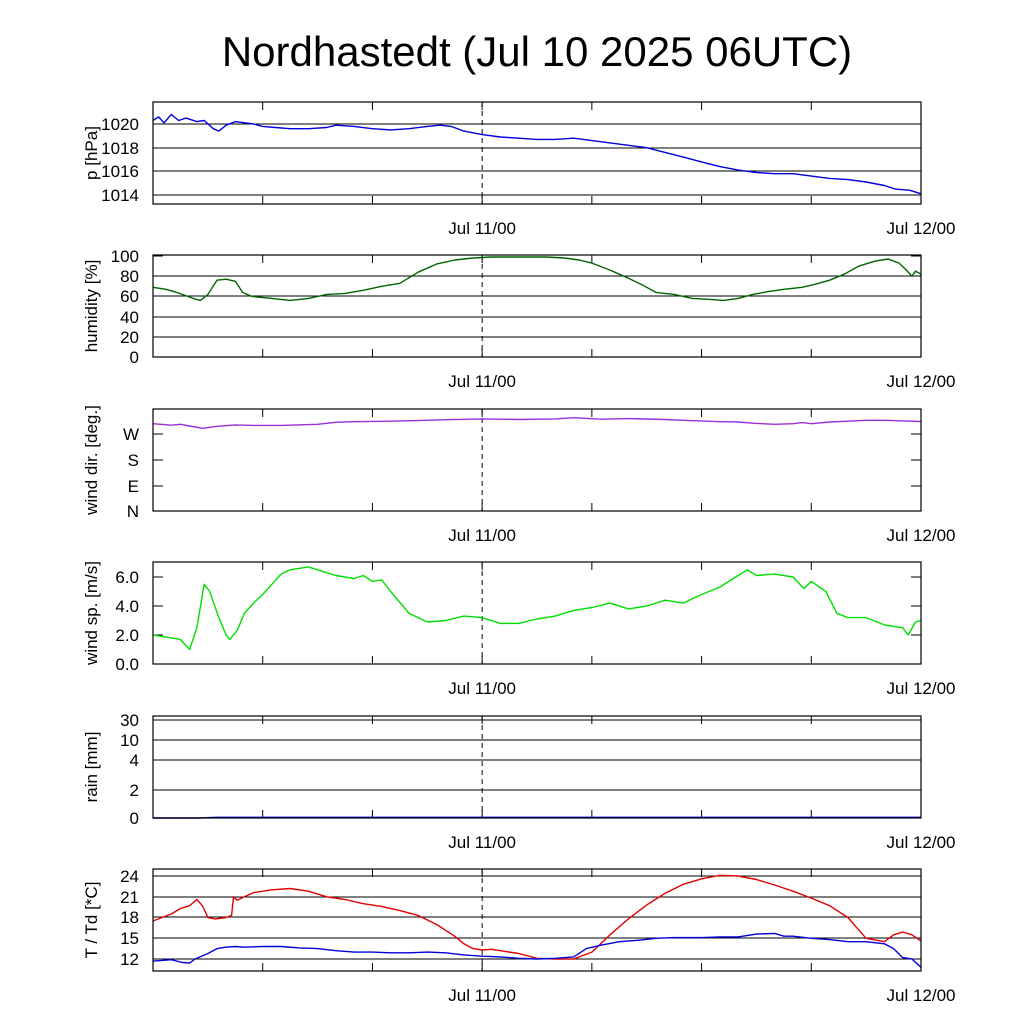 Image resolution: width=1024 pixels, height=1024 pixels. I want to click on y-tick-label: 100, so click(125, 256).